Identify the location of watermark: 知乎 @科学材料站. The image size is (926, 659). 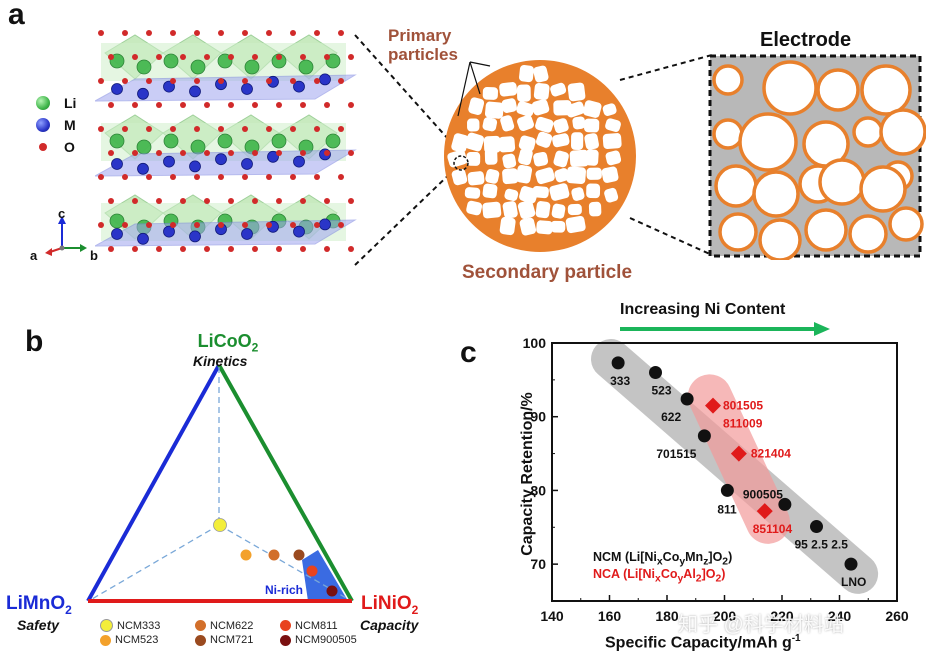
(761, 625).